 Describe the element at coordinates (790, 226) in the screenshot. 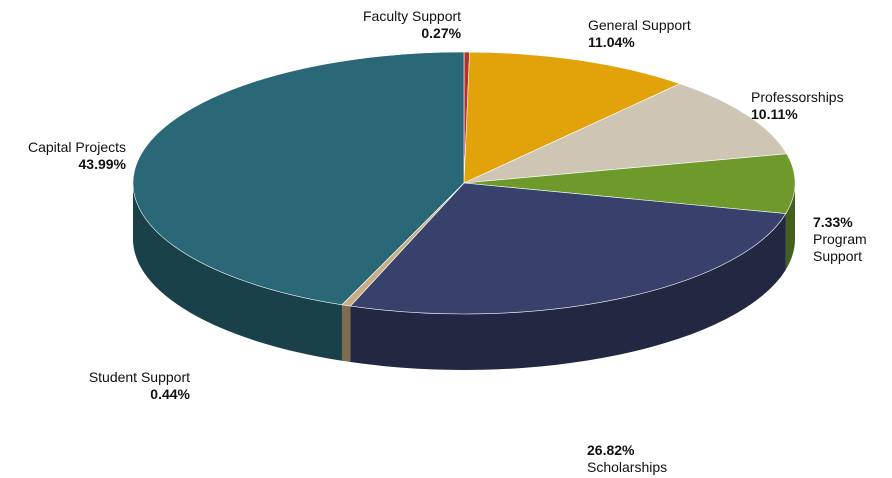

I see `pie-side-program-support` at that location.